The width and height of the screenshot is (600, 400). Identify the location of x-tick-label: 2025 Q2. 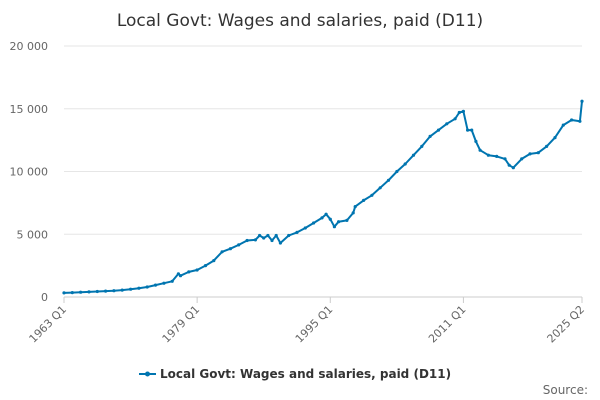
(566, 324).